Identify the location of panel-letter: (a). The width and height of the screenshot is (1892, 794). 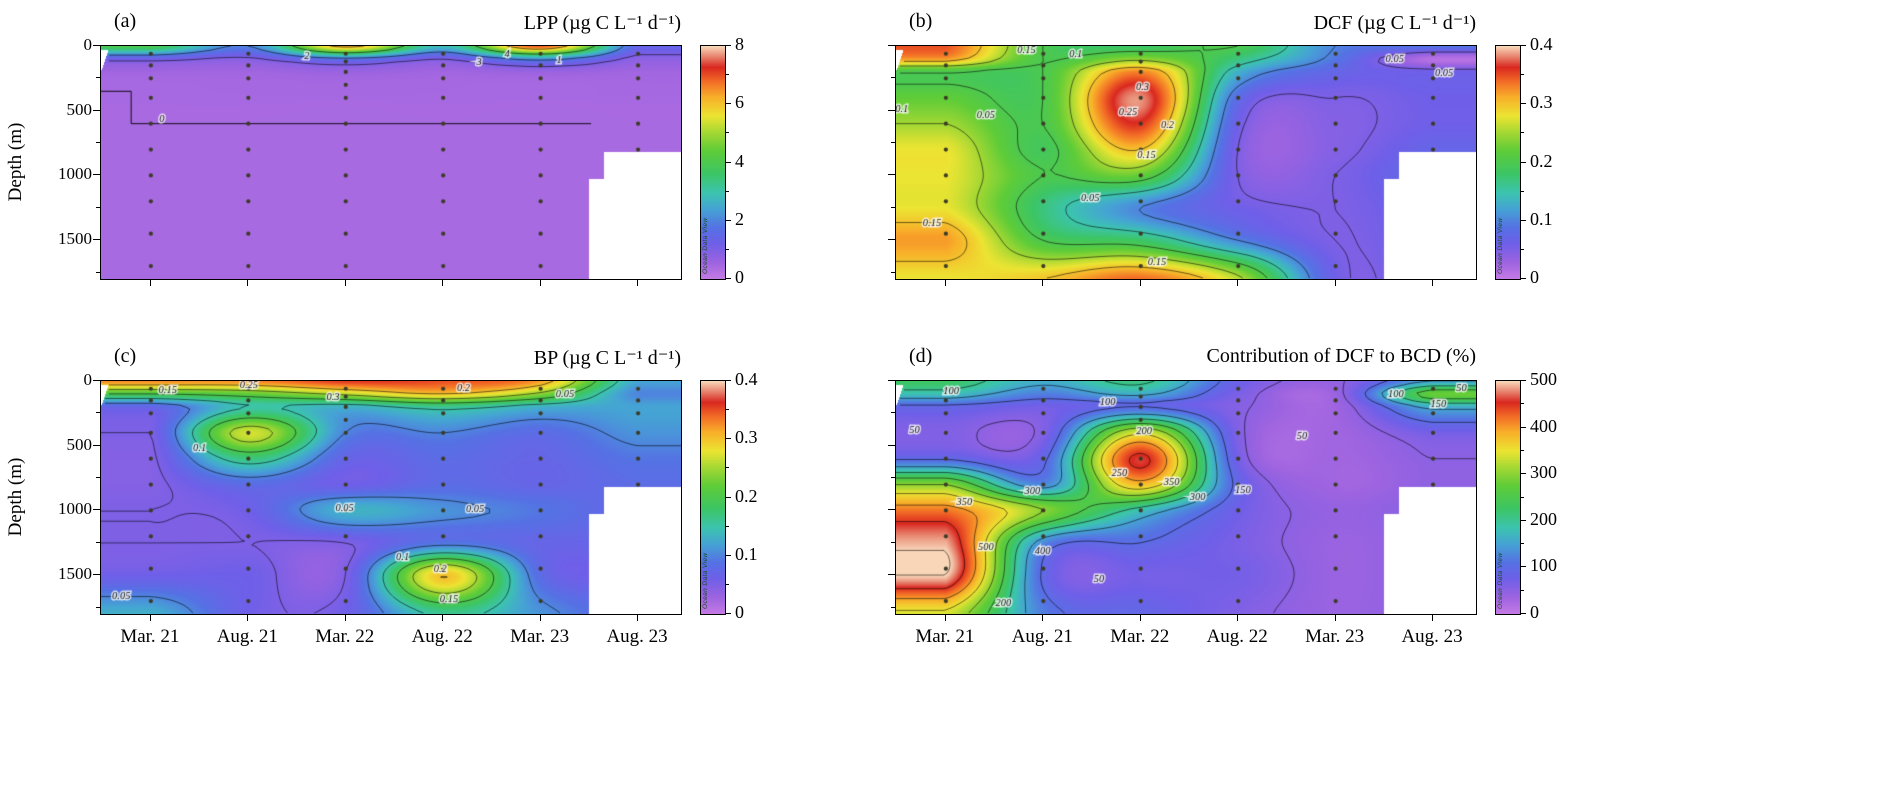
(125, 21).